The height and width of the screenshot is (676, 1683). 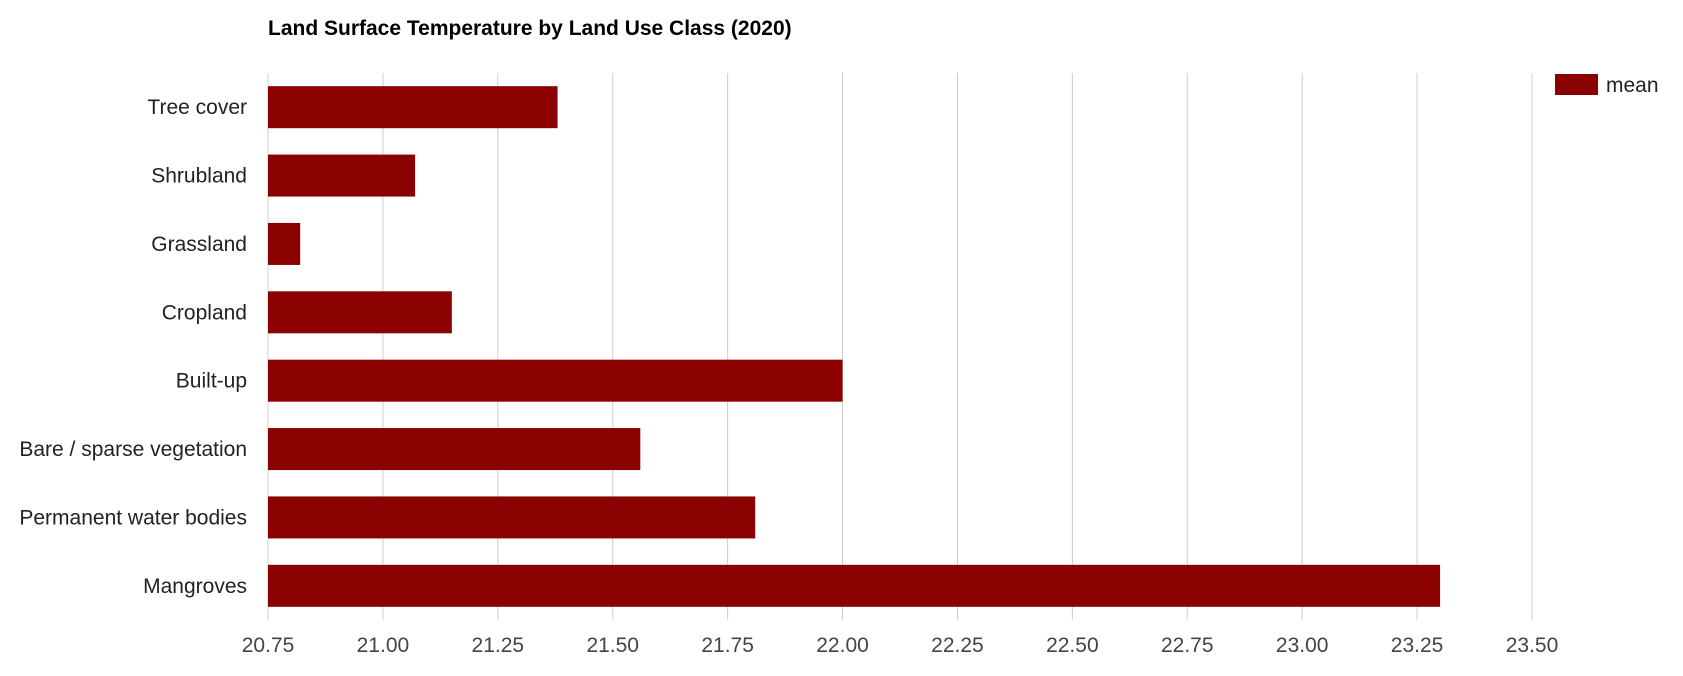 What do you see at coordinates (133, 517) in the screenshot?
I see `category-label: Permanent water bodies` at bounding box center [133, 517].